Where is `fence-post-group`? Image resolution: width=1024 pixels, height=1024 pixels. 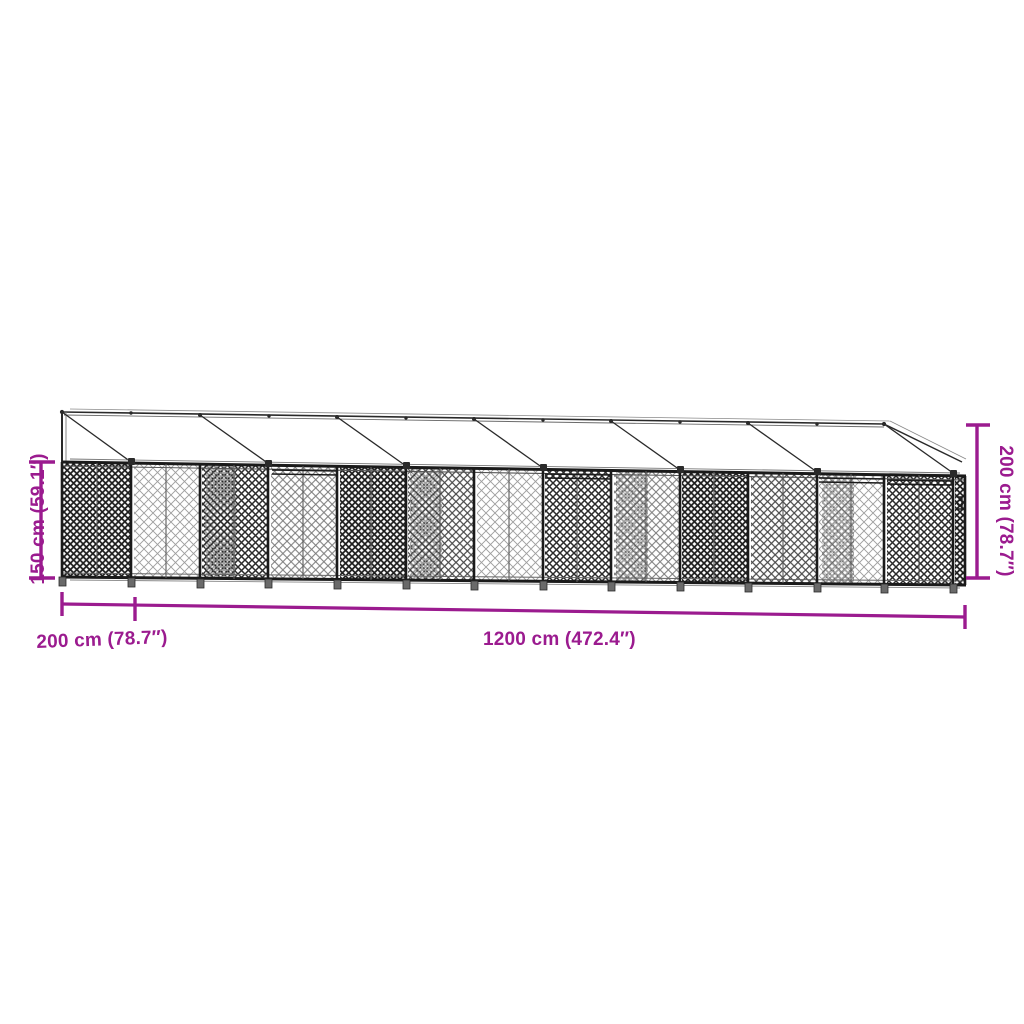 fence-post-group is located at coordinates (513, 523).